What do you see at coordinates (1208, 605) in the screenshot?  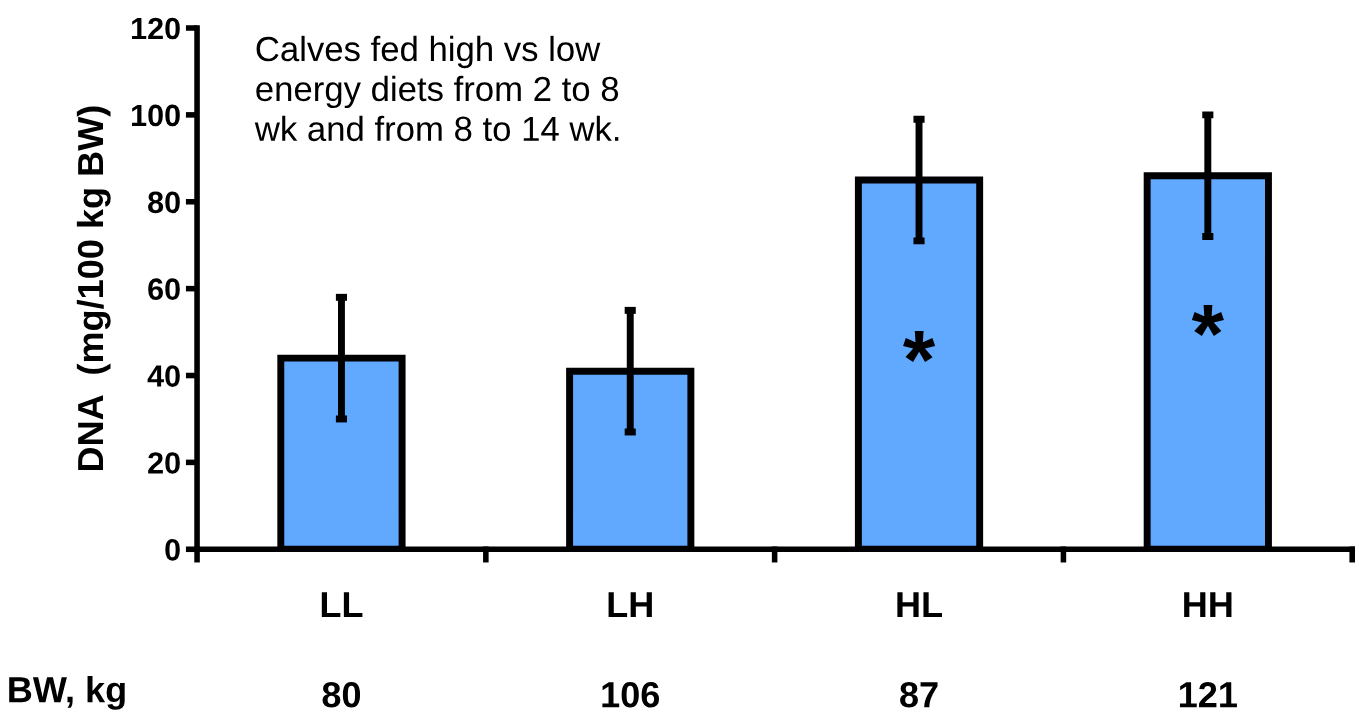 I see `x-tick-label: HH` at bounding box center [1208, 605].